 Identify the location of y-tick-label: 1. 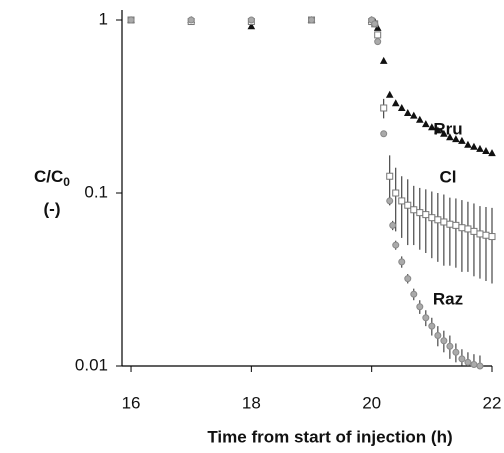
(103, 18).